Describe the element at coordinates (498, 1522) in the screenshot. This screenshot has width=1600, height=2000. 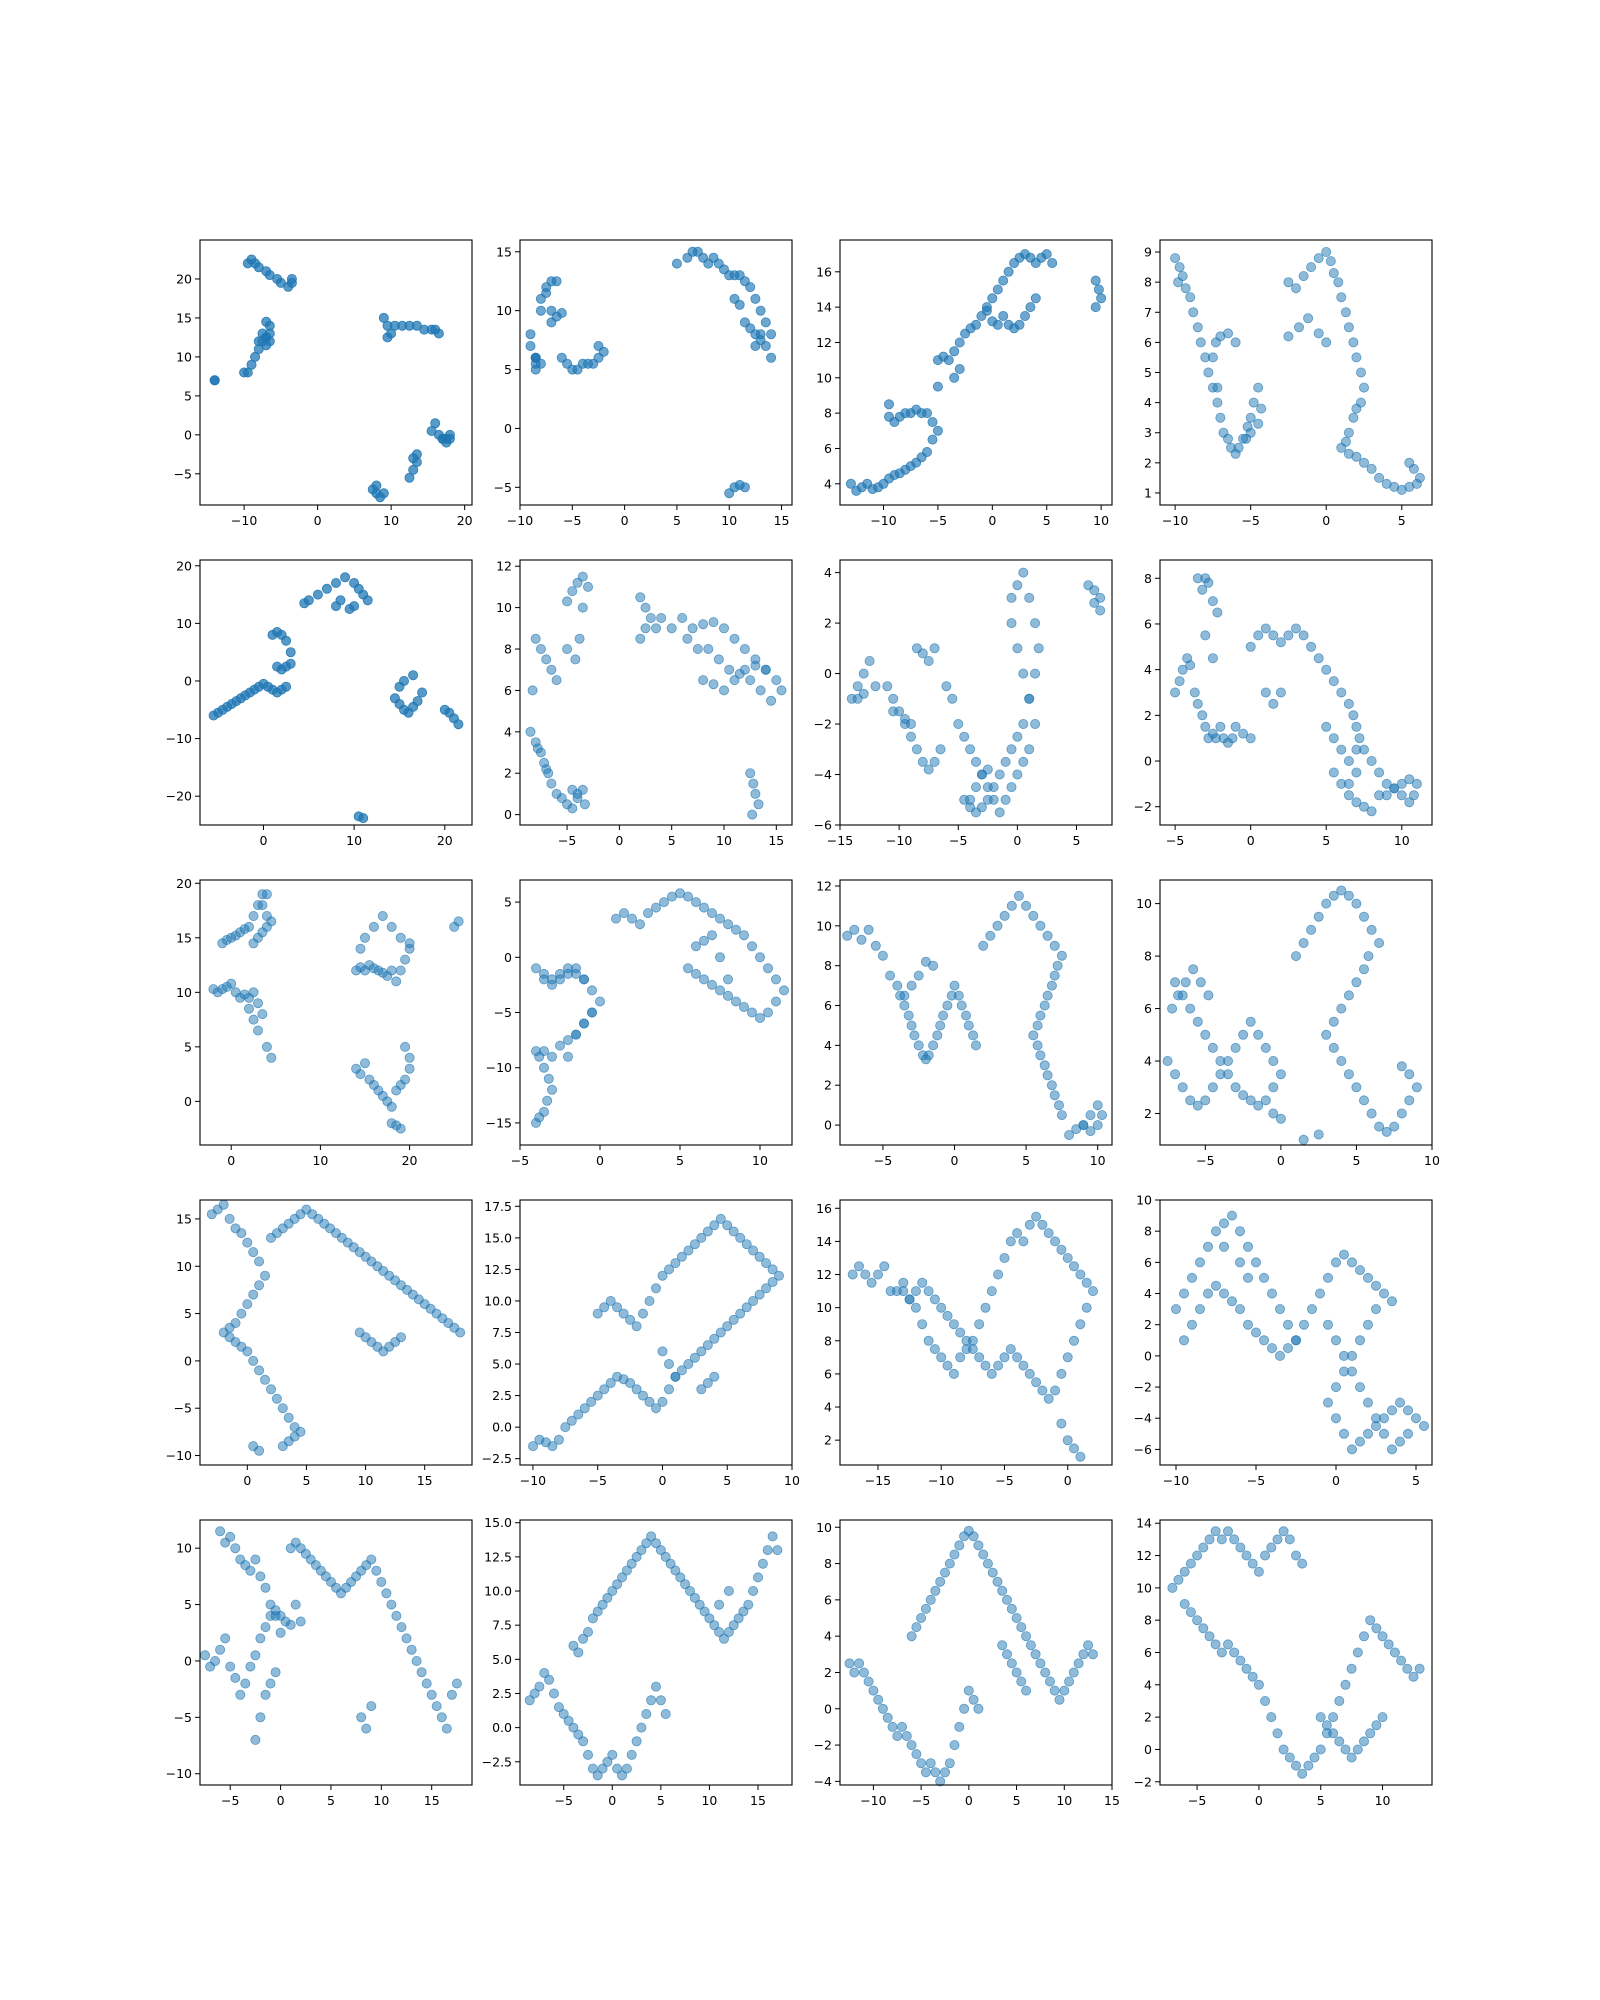
I see `y-tick-label: 15.0` at that location.